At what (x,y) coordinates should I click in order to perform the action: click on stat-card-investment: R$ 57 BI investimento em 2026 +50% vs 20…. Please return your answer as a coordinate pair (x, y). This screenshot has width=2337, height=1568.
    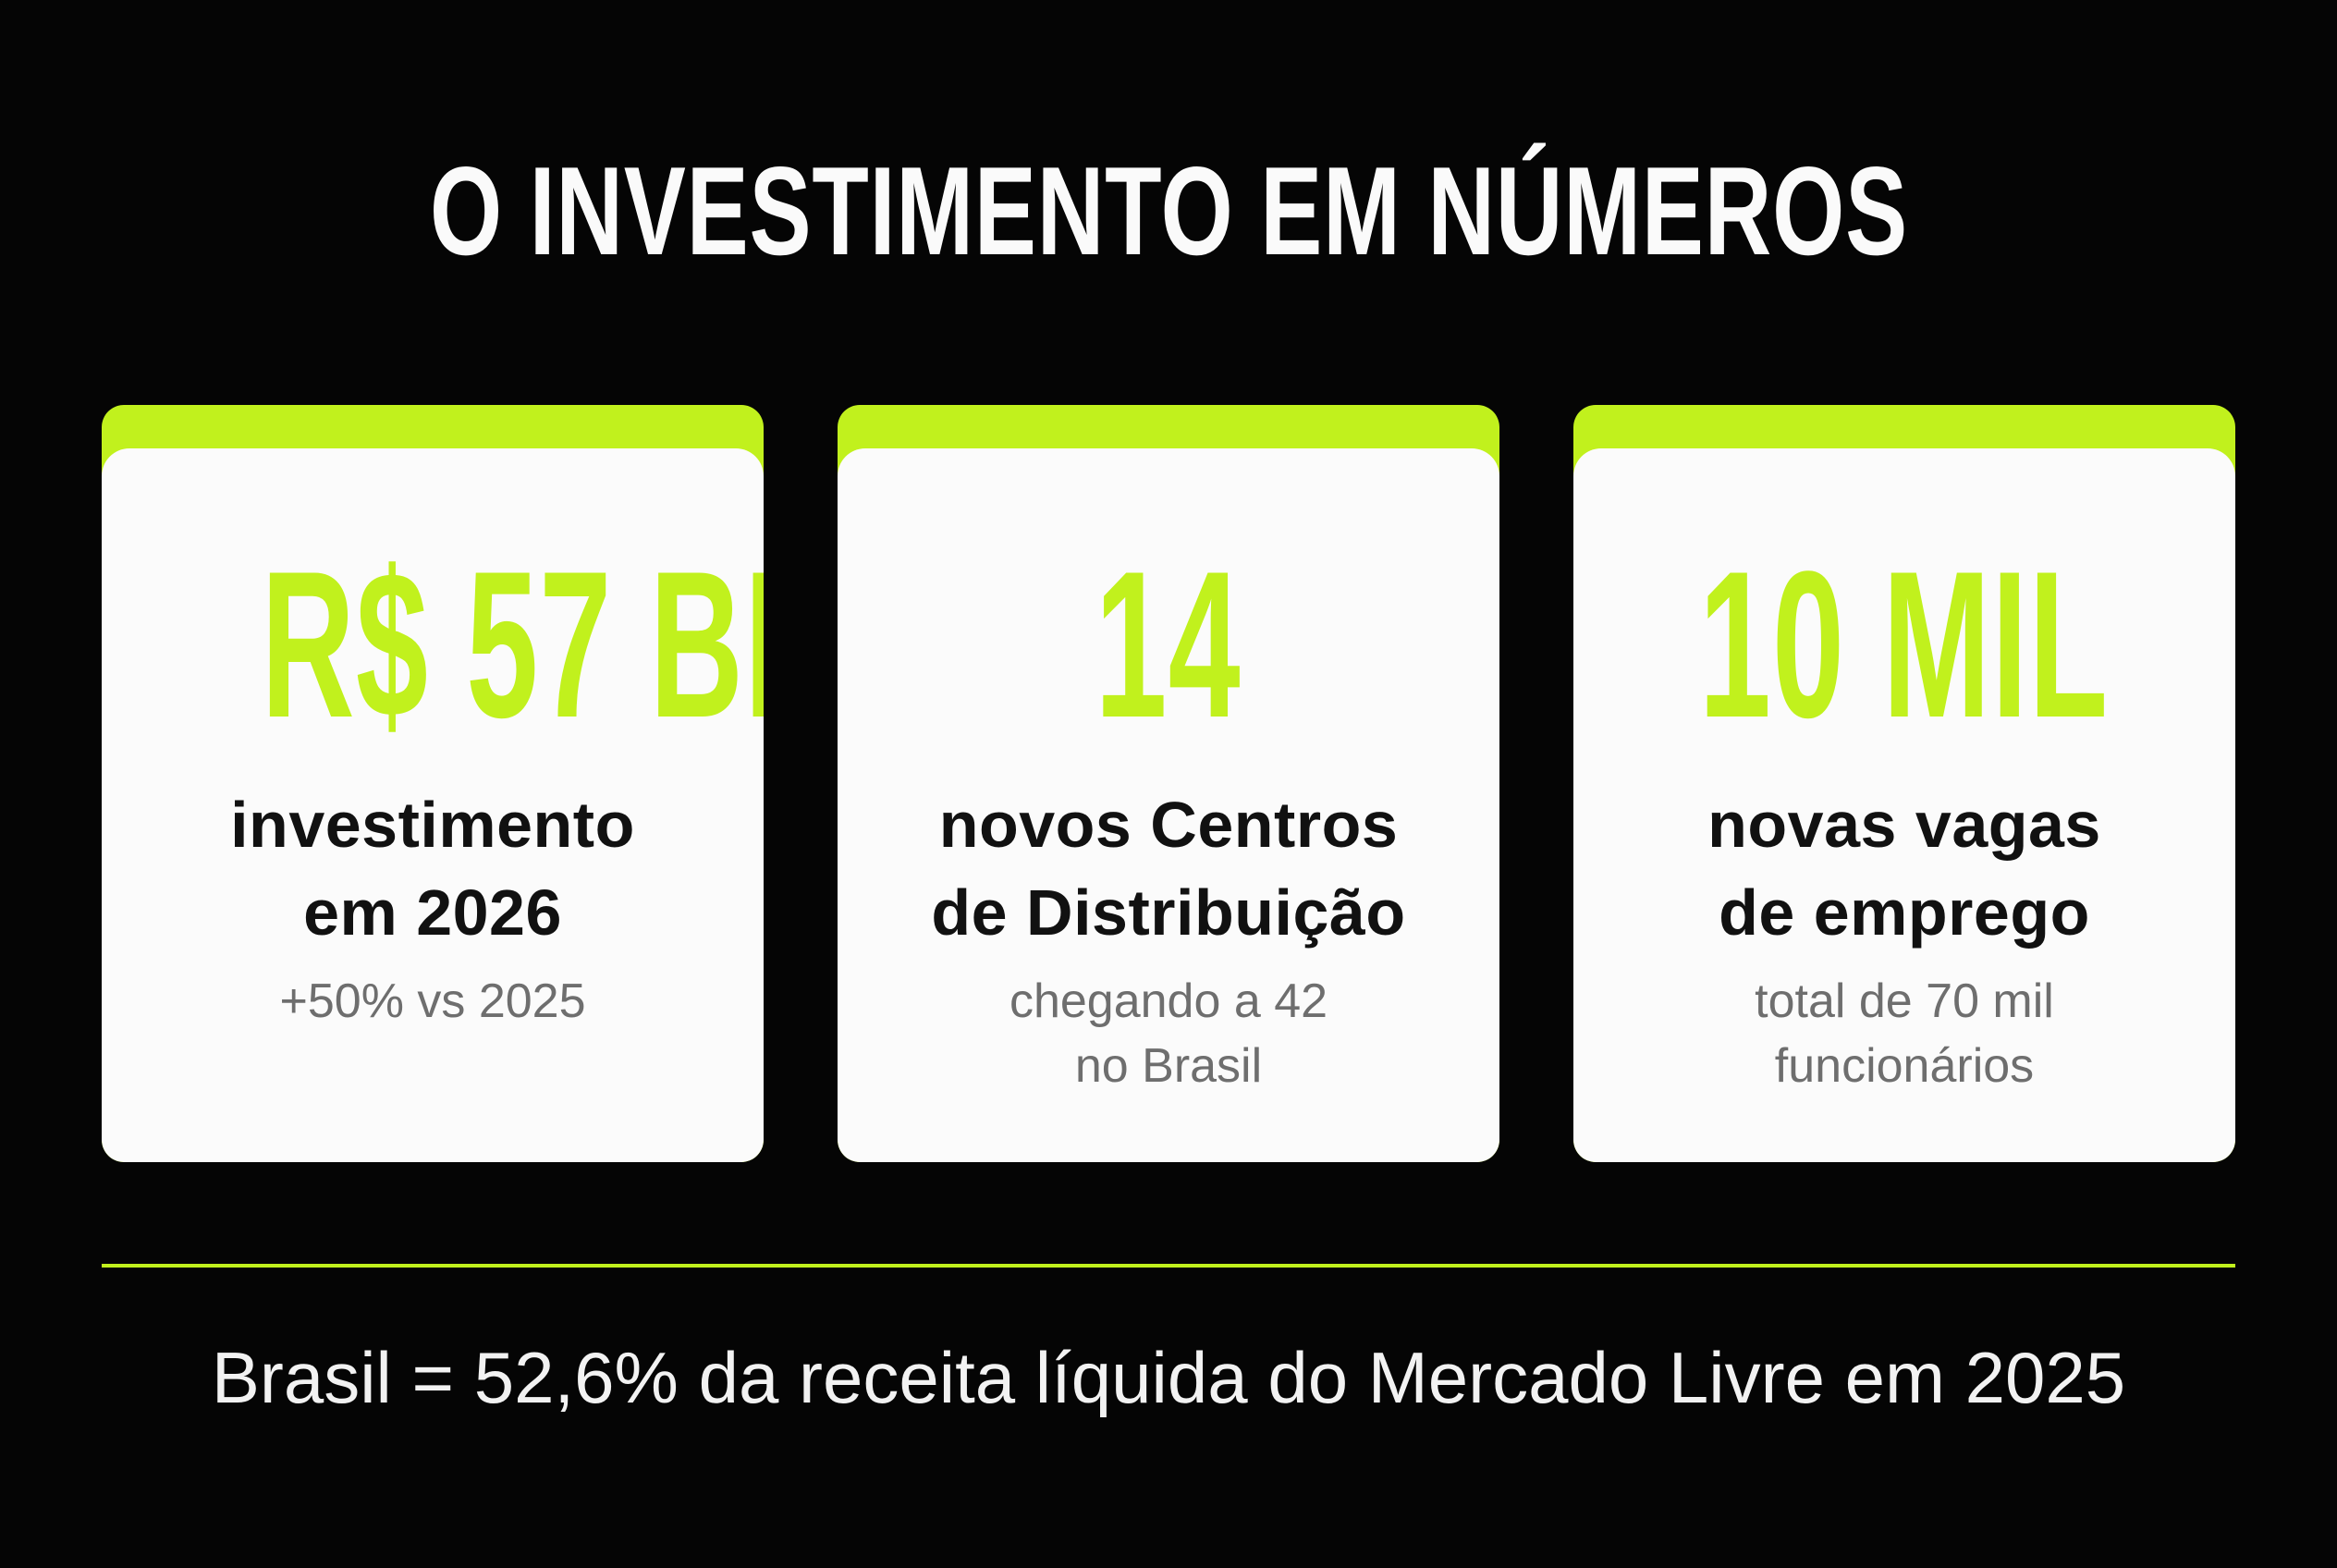
    Looking at the image, I should click on (433, 784).